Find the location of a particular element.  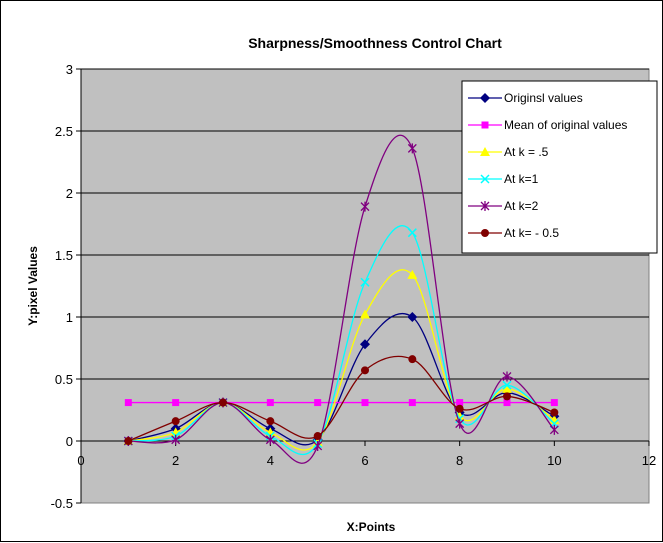

y-tick-label-2: 0.5 is located at coordinates (64, 379).